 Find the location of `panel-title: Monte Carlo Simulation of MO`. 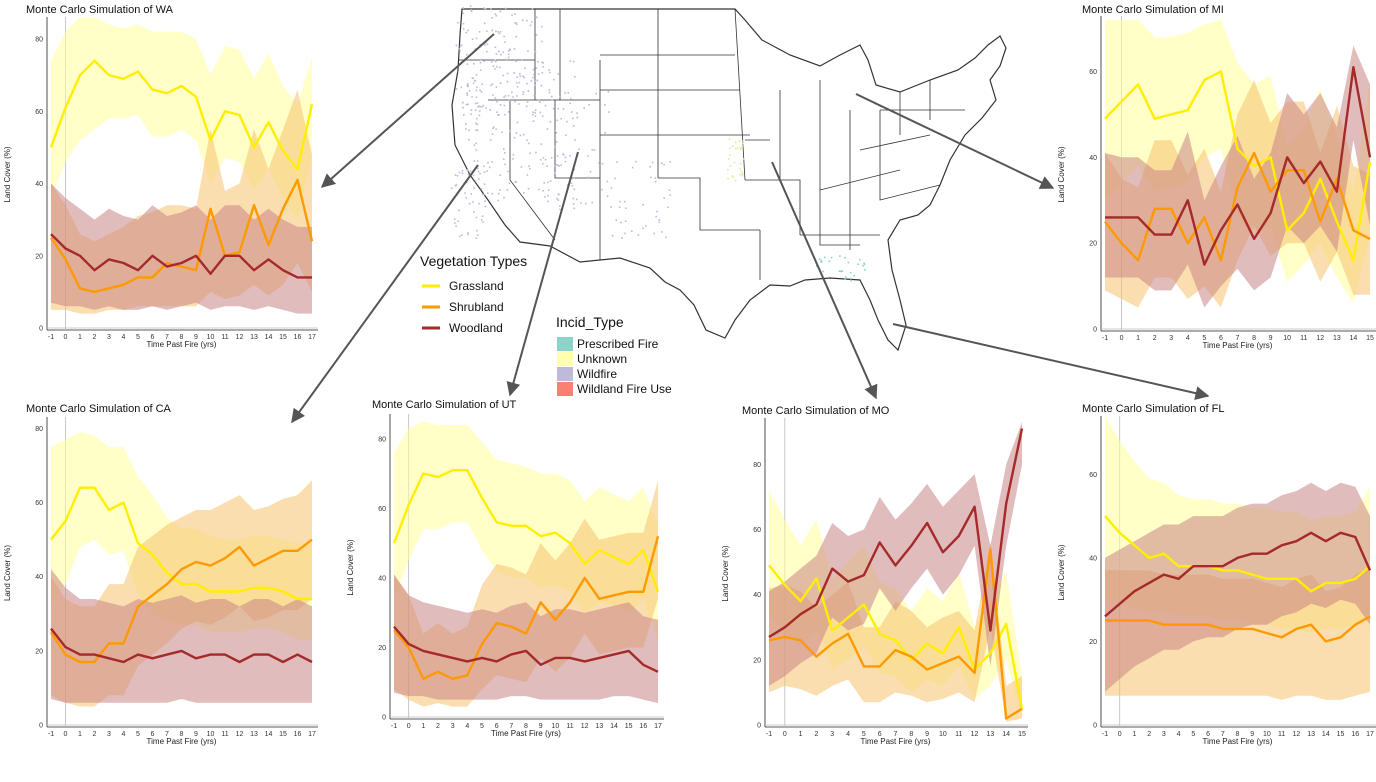

panel-title: Monte Carlo Simulation of MO is located at coordinates (816, 411).